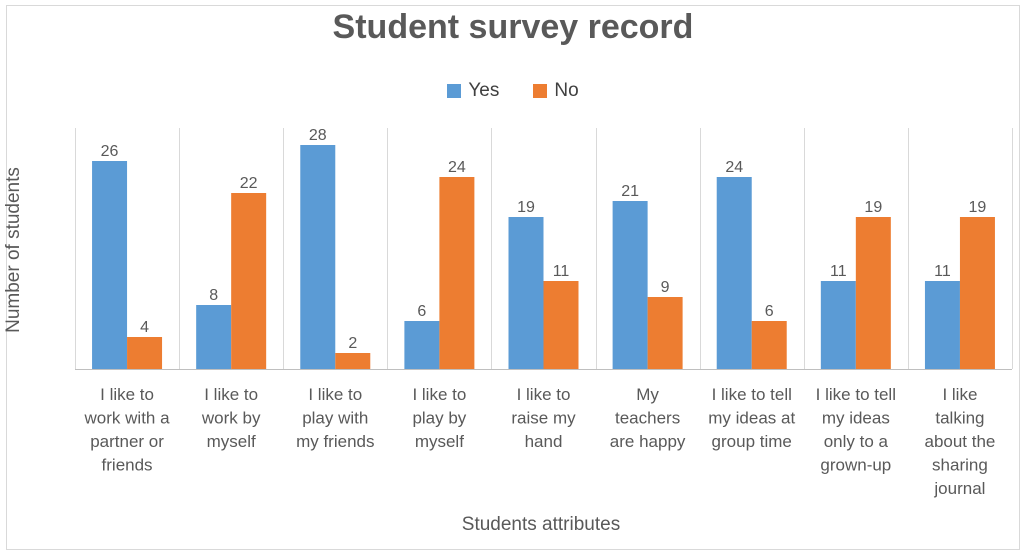 The height and width of the screenshot is (556, 1026). What do you see at coordinates (561, 271) in the screenshot?
I see `data-label-no-5: 11` at bounding box center [561, 271].